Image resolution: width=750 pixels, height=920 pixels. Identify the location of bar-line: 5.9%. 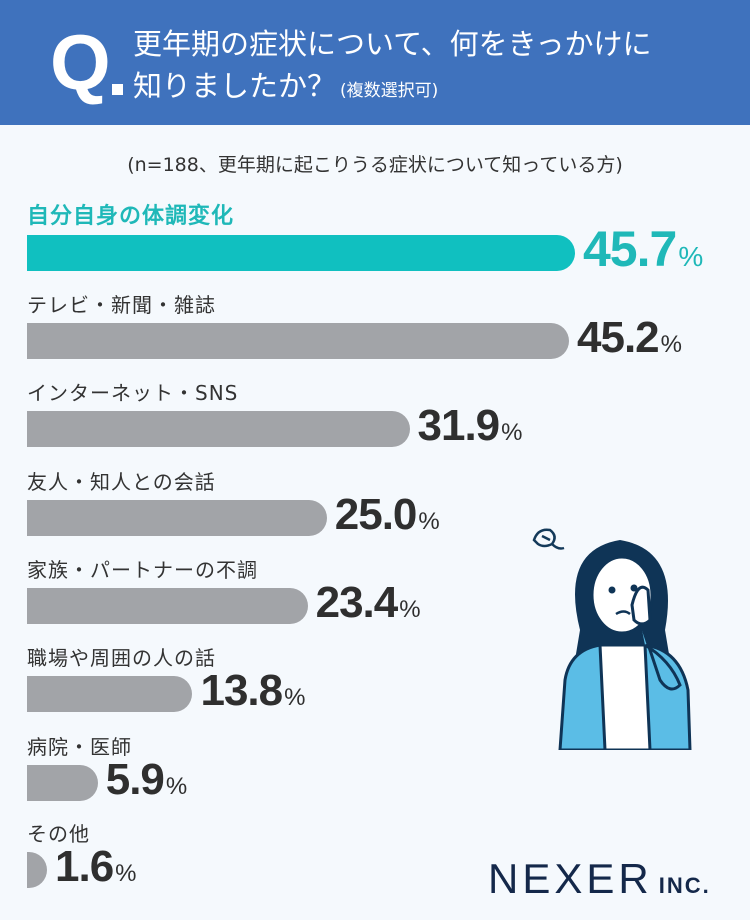
(107, 779).